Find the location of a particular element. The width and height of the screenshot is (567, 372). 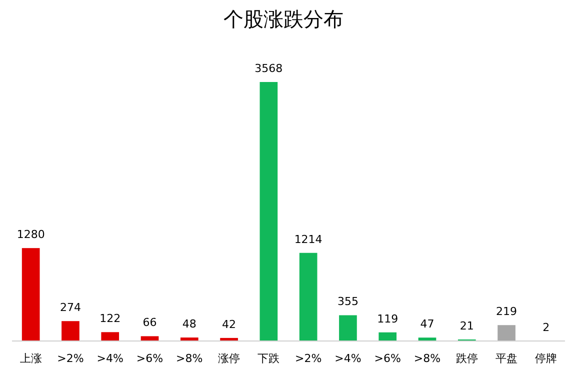

data-label: 3568 is located at coordinates (268, 68).